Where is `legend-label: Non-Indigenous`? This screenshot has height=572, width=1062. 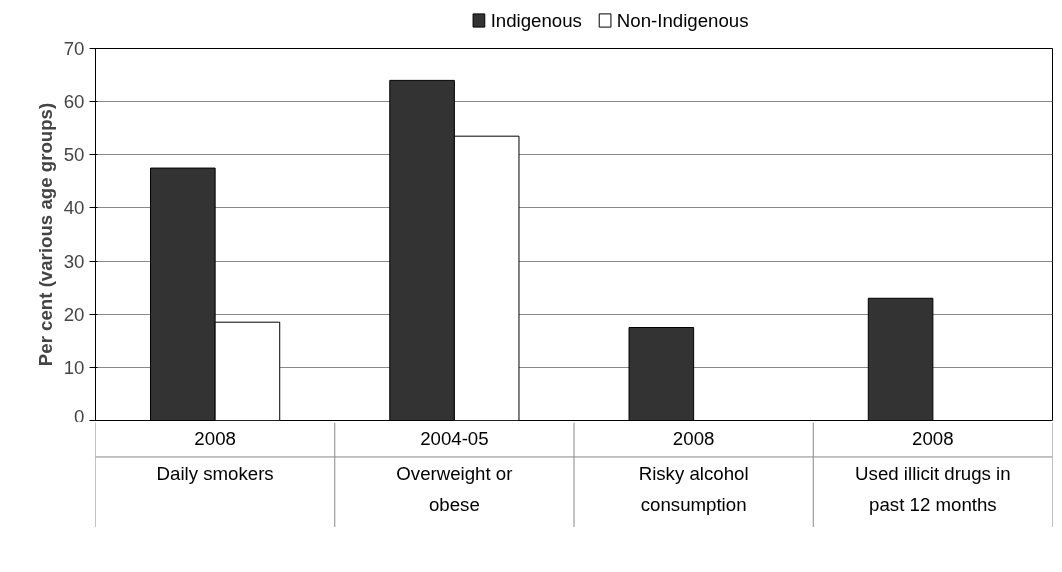
legend-label: Non-Indigenous is located at coordinates (682, 20).